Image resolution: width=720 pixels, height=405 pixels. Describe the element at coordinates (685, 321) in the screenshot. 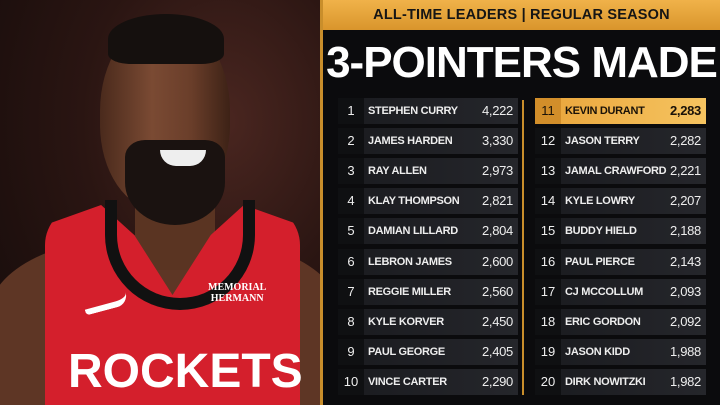

I see `three-pointers-value: 2,092` at that location.